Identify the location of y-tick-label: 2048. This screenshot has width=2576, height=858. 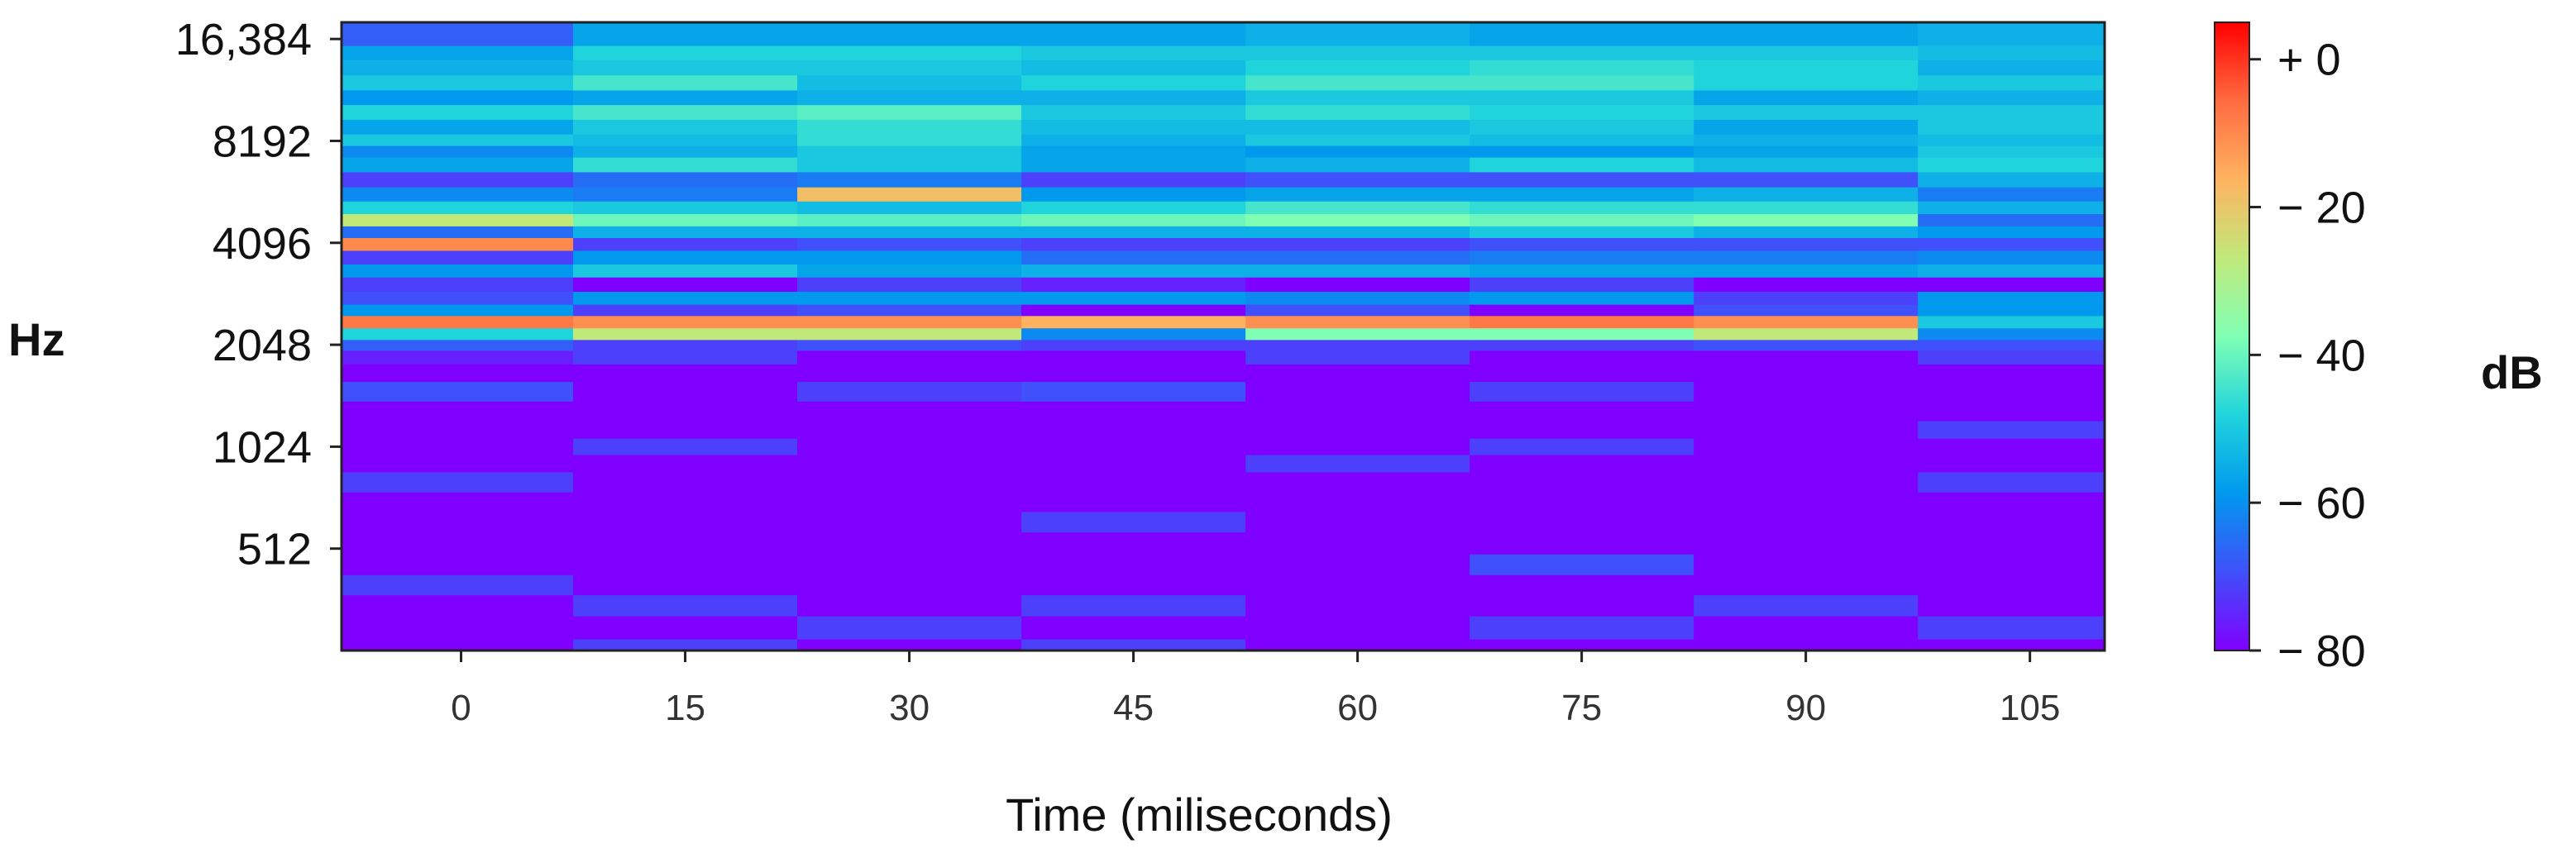
(262, 345).